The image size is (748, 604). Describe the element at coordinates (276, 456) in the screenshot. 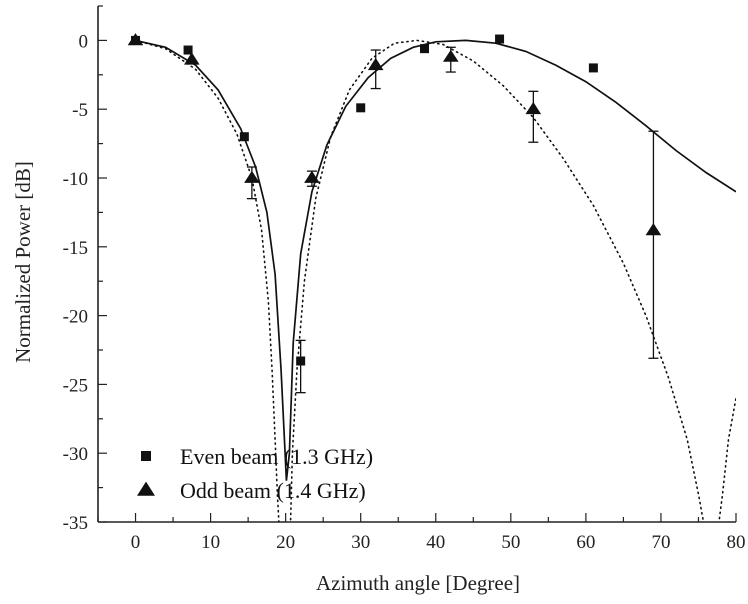

I see `legend-label: Even beam (1.3 GHz)` at that location.